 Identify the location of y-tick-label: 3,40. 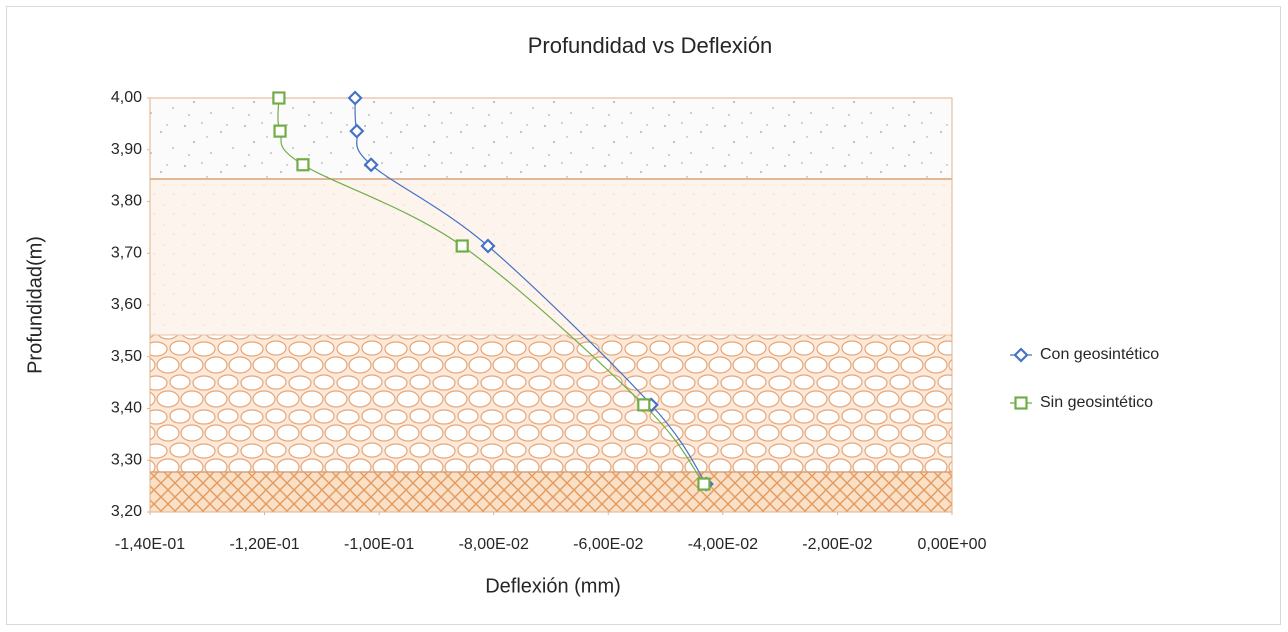
(126, 408).